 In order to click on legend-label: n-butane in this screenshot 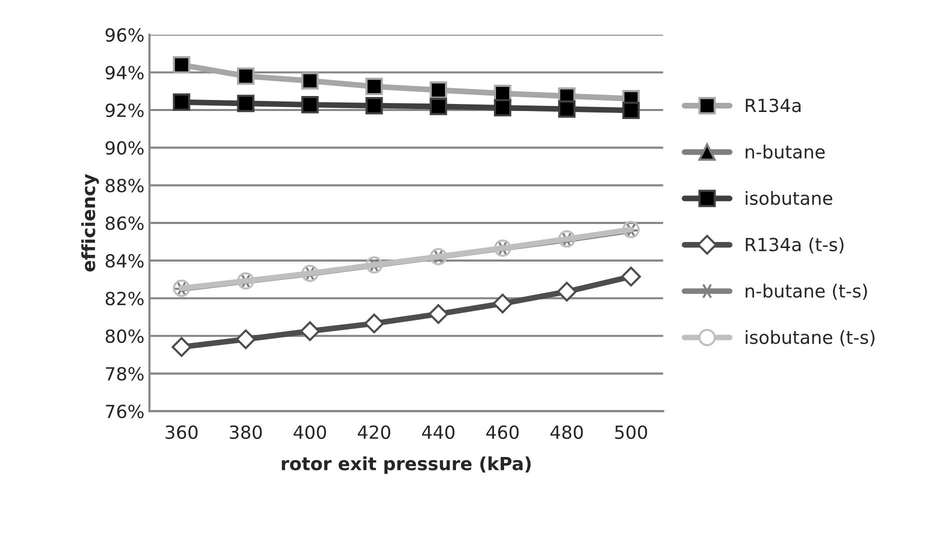, I will do `click(785, 151)`.